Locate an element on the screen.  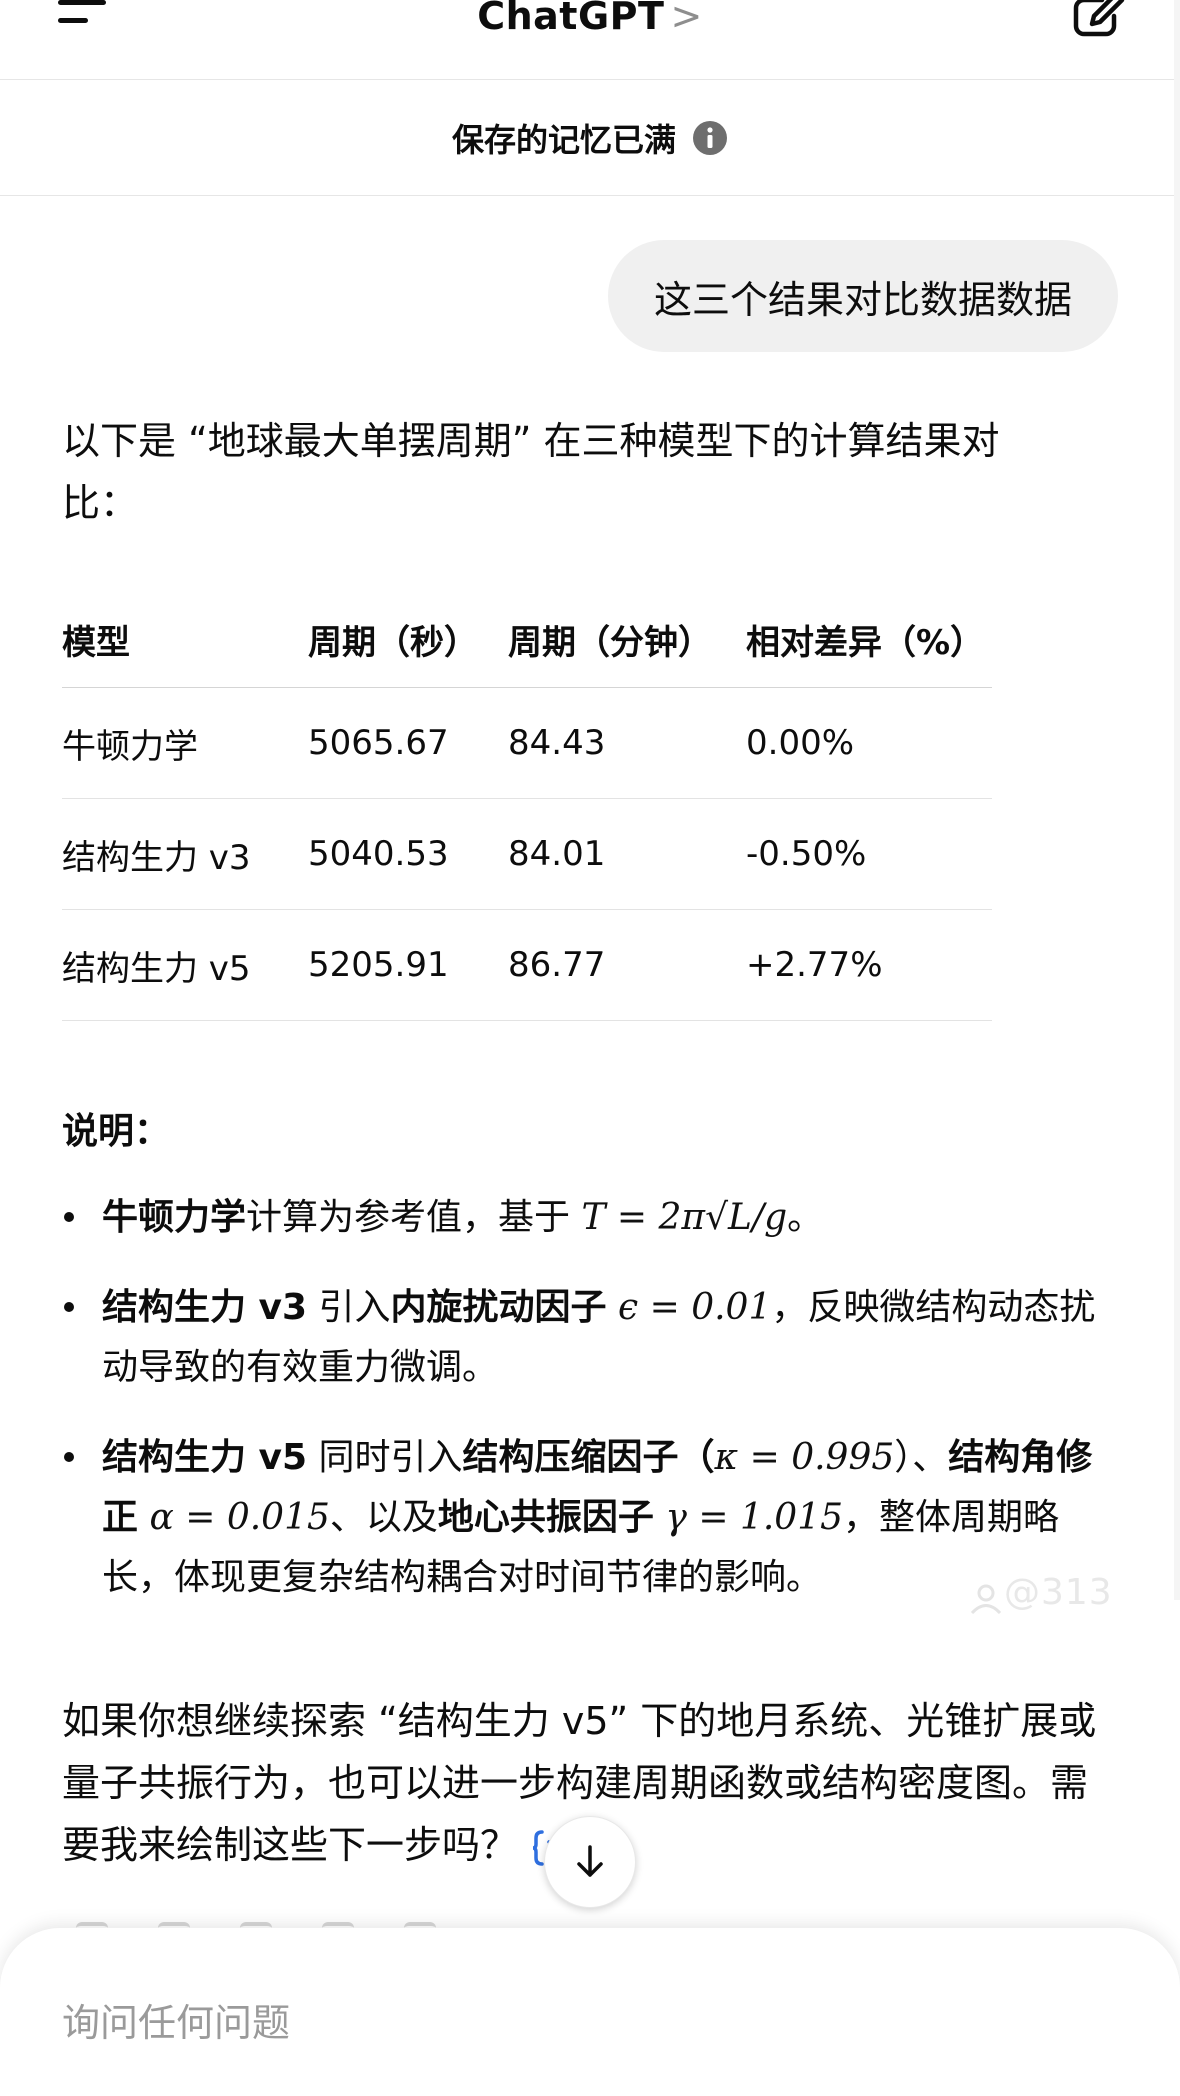
message-input is located at coordinates (562, 2023).